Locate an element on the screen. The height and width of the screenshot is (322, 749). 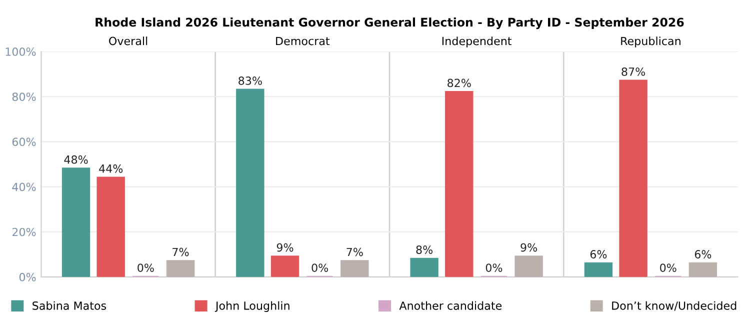
data-label: 48% is located at coordinates (76, 159).